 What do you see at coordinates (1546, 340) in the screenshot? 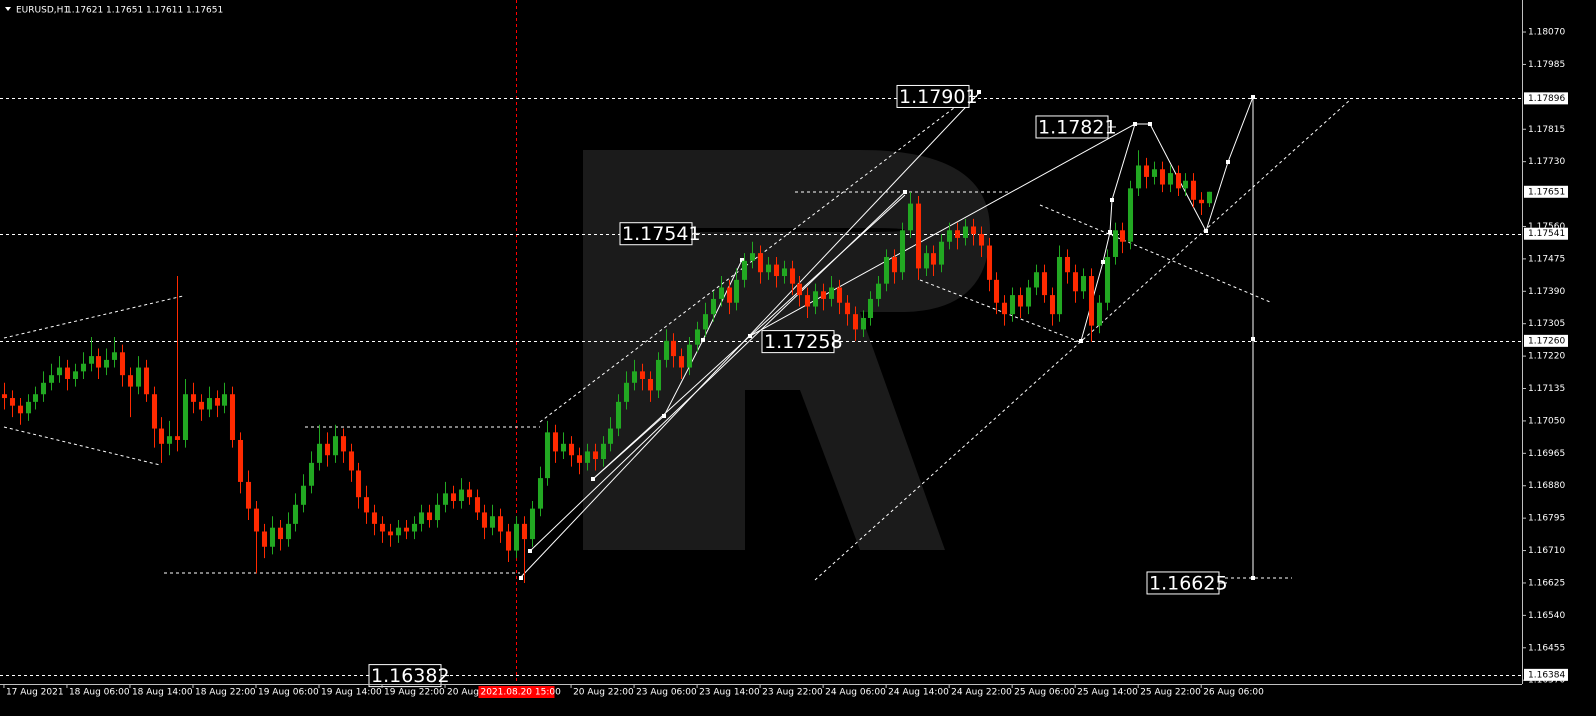
I see `level-tag` at bounding box center [1546, 340].